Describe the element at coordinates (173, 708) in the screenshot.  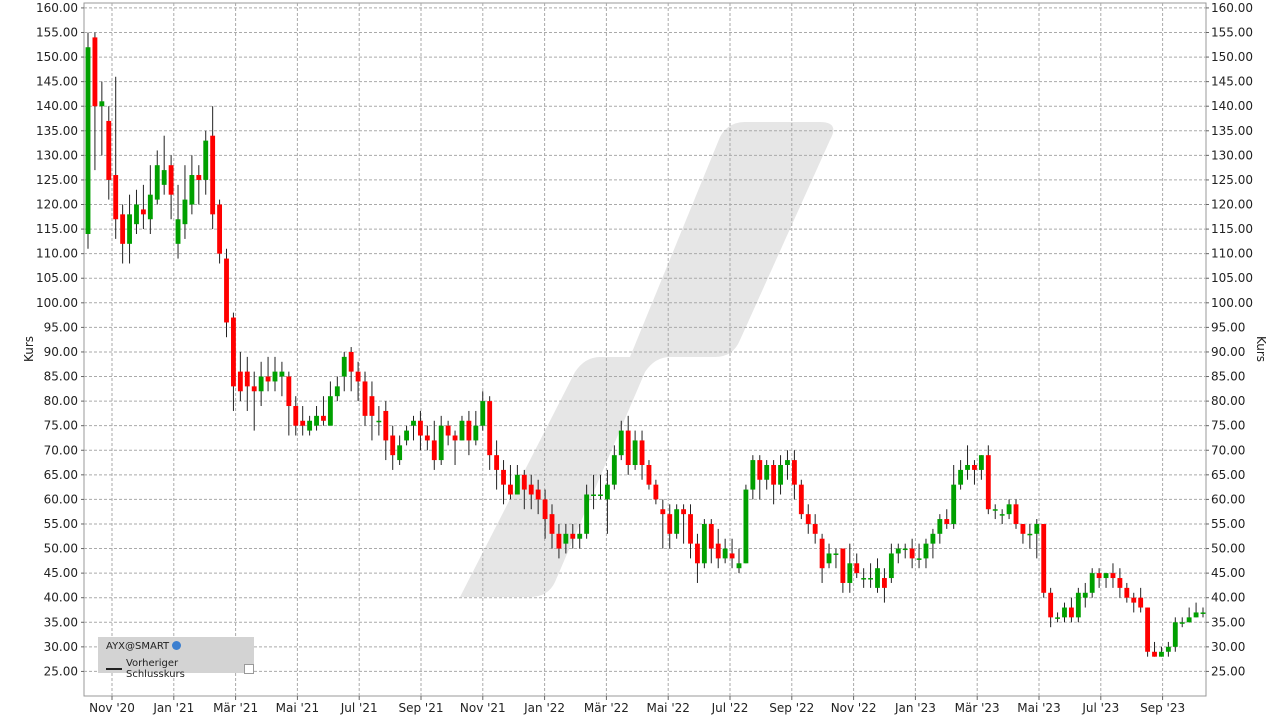
I see `x-tick-label: Jan '21` at that location.